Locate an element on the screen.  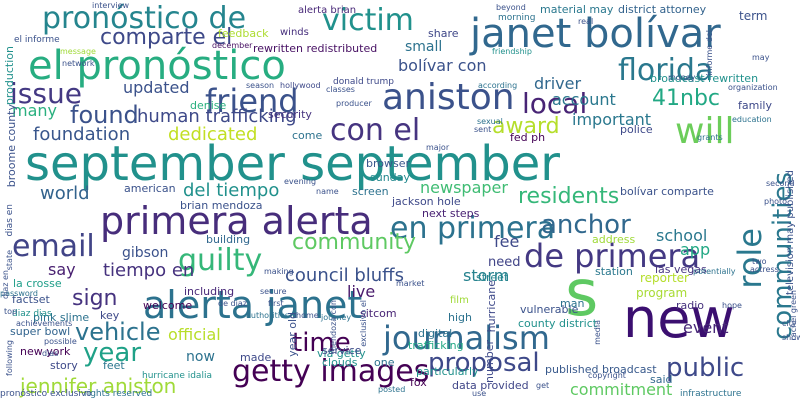
word: primera alerta is located at coordinates (236, 221).